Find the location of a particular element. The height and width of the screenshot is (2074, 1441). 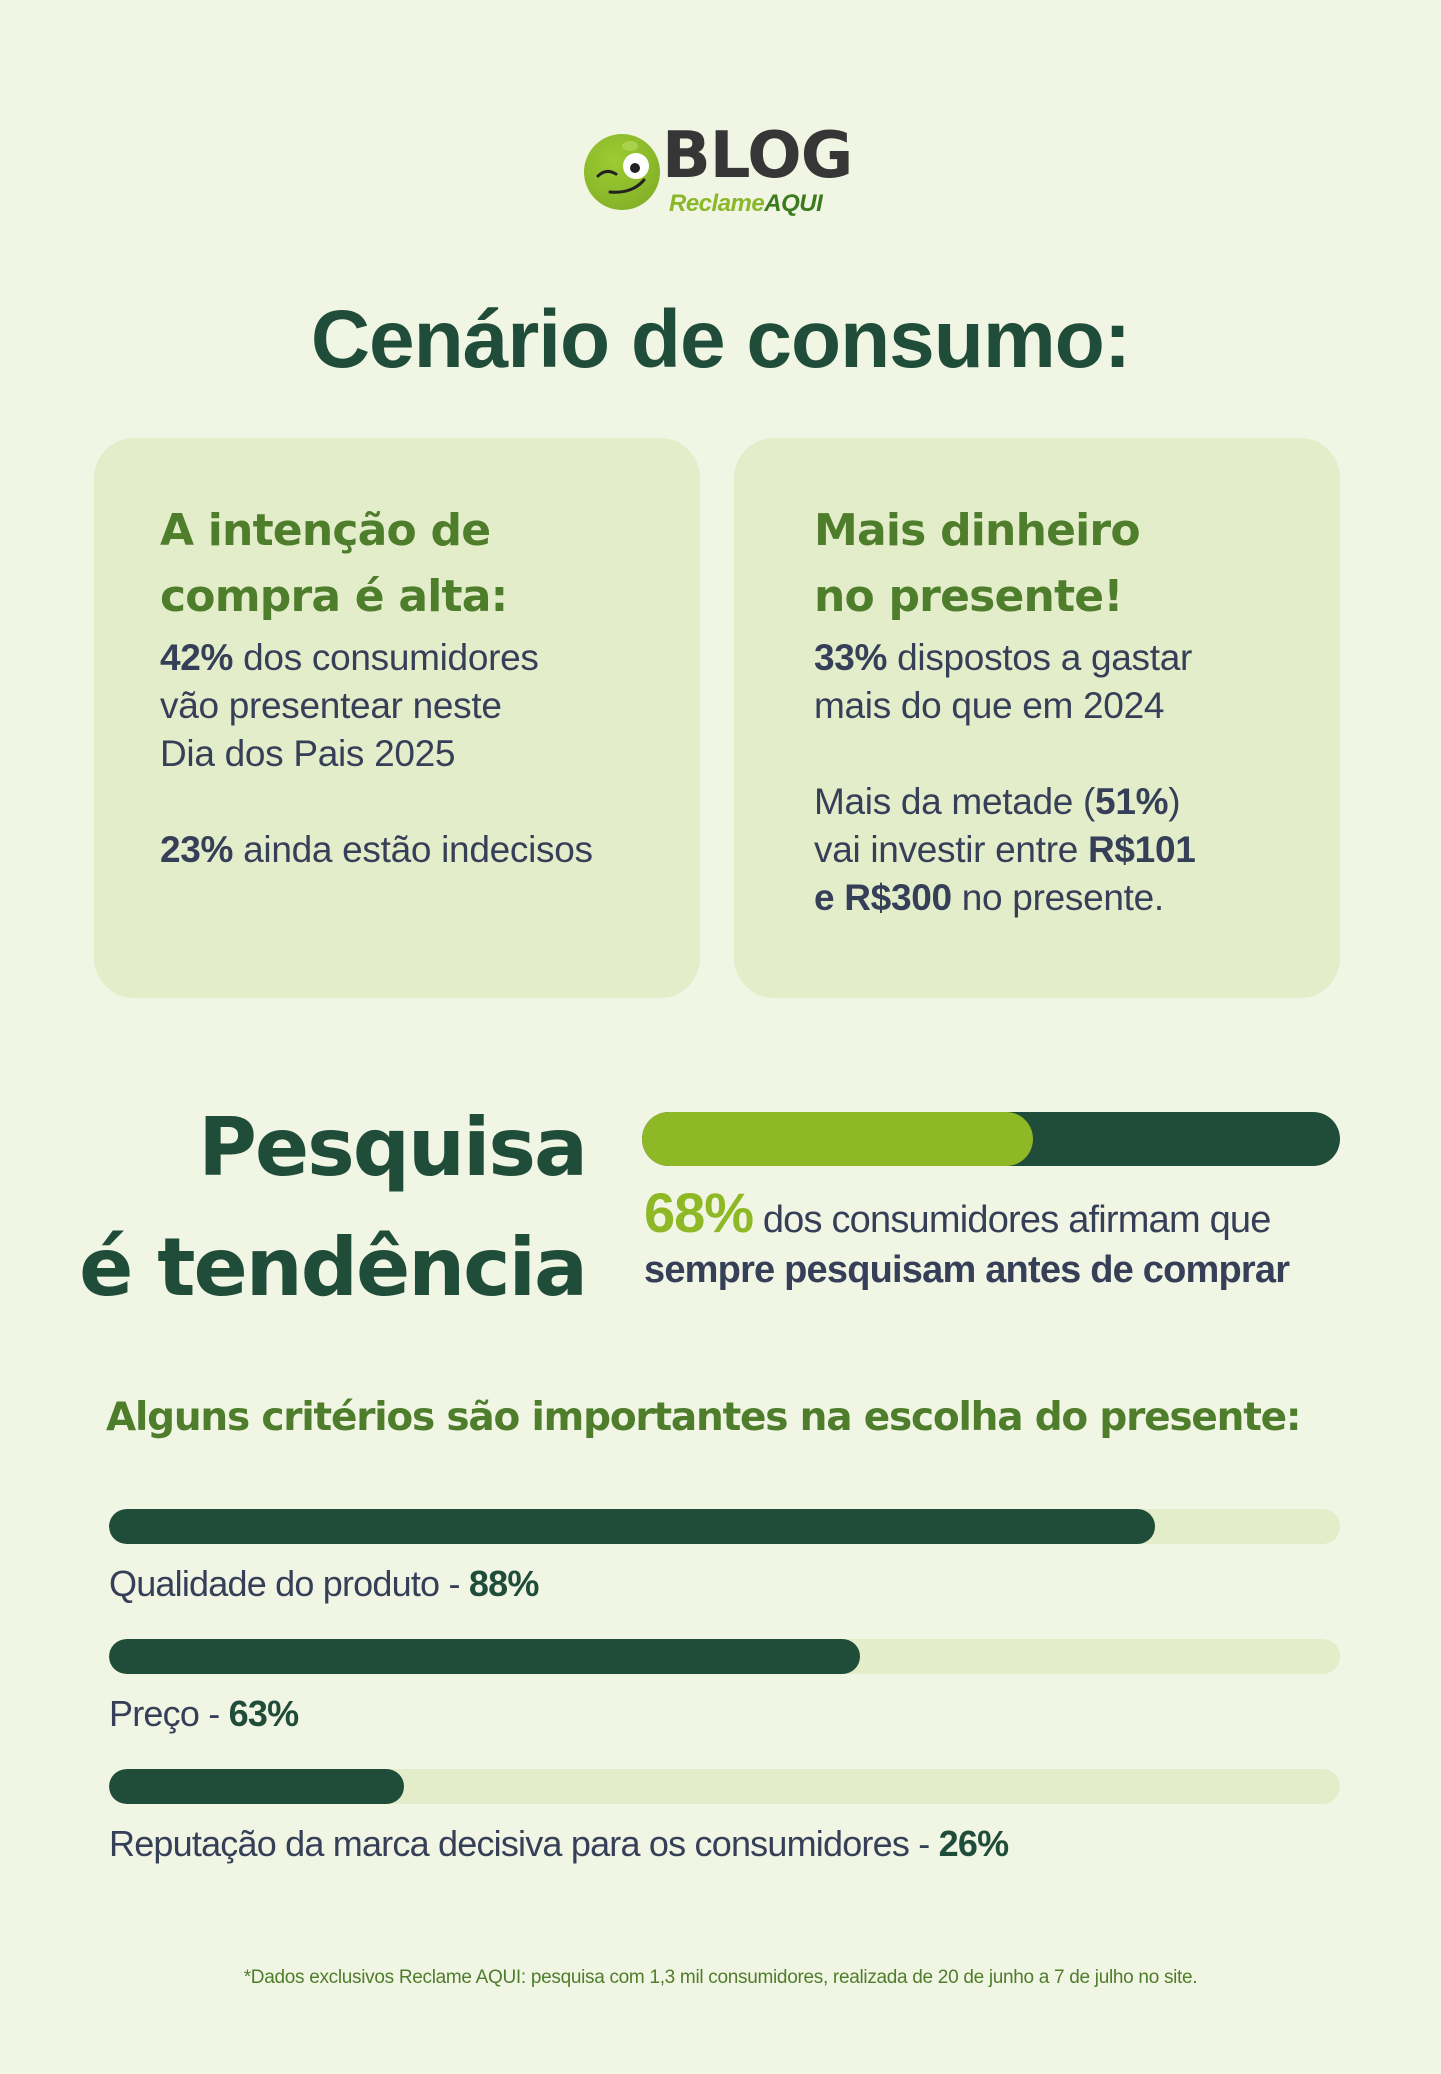

page-title: Cenário de consumo: is located at coordinates (720, 339).